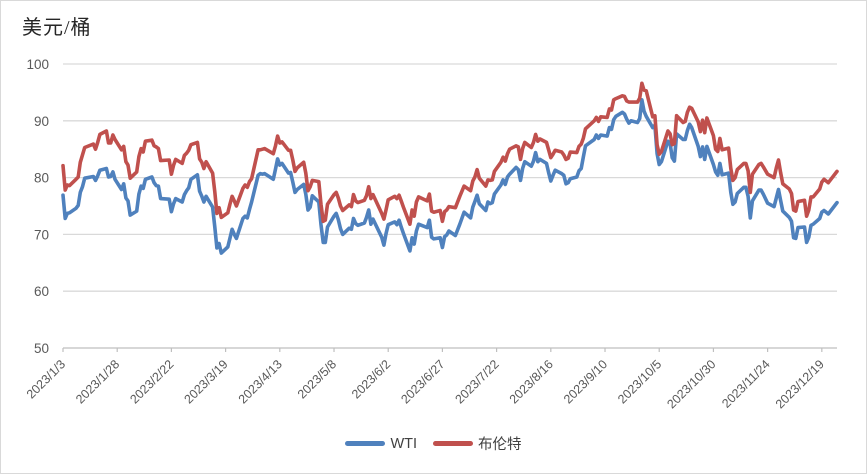 The image size is (867, 474). I want to click on x-tick-label: 2023/6/2, so click(371, 379).